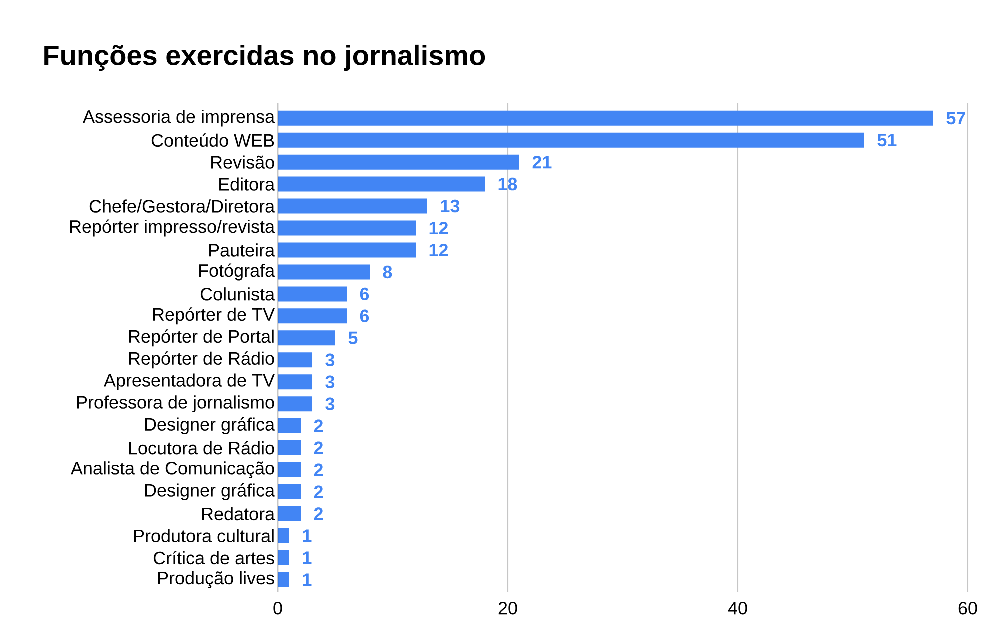 The image size is (989, 621). I want to click on data-label: 13, so click(450, 206).